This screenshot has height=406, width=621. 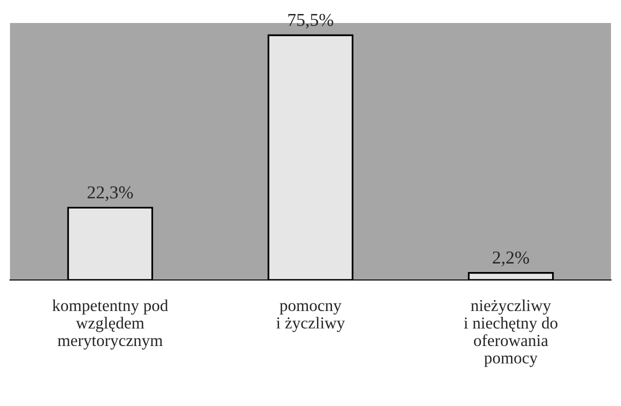 What do you see at coordinates (110, 194) in the screenshot?
I see `data-label: 22,3%` at bounding box center [110, 194].